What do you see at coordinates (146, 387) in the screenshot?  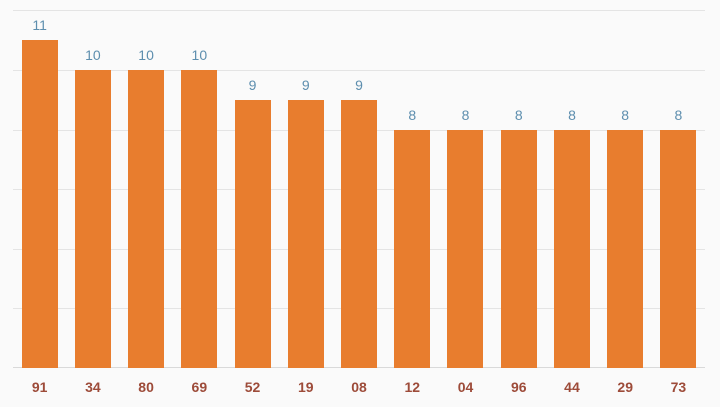 I see `x-axis-tick-label: 80` at bounding box center [146, 387].